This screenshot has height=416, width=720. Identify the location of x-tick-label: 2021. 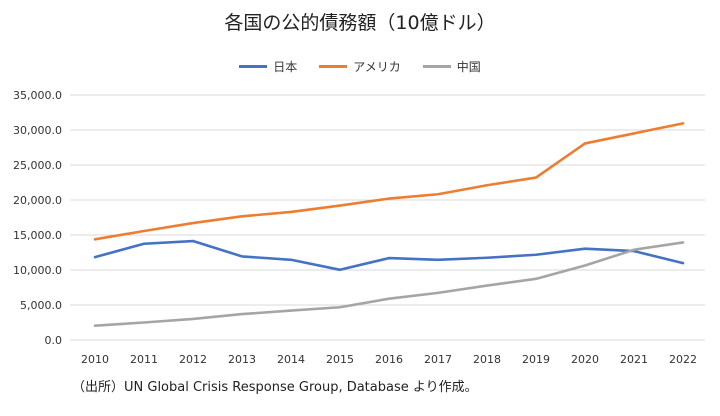
(634, 359).